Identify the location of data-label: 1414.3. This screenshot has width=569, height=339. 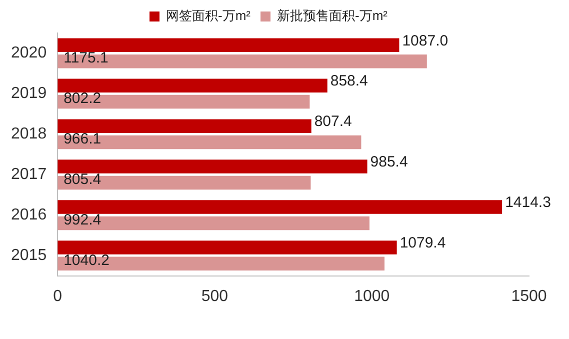
(528, 203).